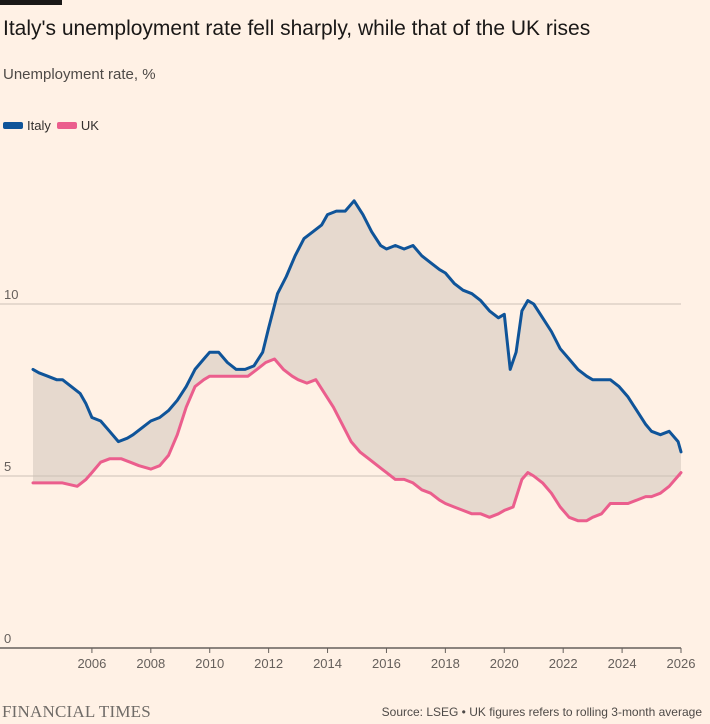 Image resolution: width=710 pixels, height=724 pixels. I want to click on y-tick-label-10: 10, so click(11, 294).